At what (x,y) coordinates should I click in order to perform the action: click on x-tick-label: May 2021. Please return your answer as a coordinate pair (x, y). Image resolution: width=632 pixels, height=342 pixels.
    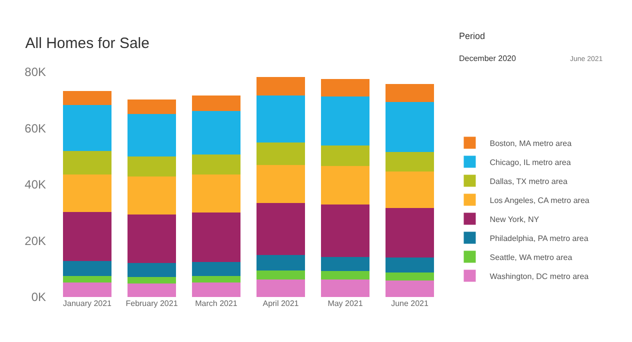
    Looking at the image, I should click on (346, 303).